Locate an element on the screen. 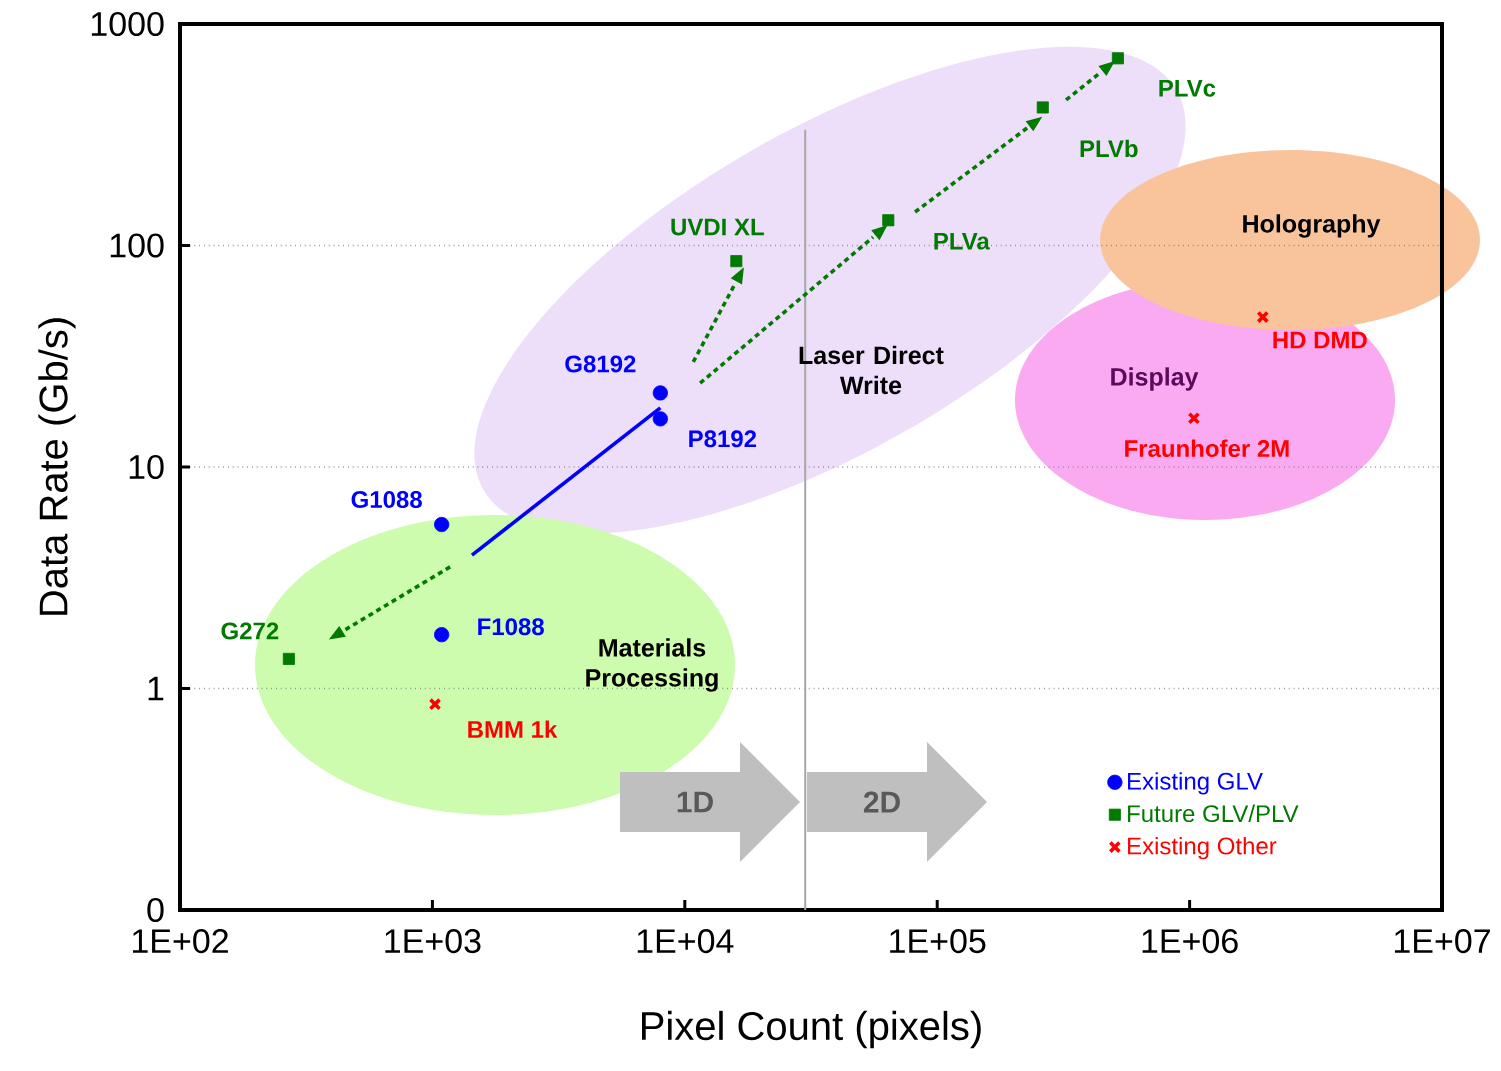 The height and width of the screenshot is (1071, 1501). y-axis-title: Data Rate (Gb/s) is located at coordinates (57, 466).